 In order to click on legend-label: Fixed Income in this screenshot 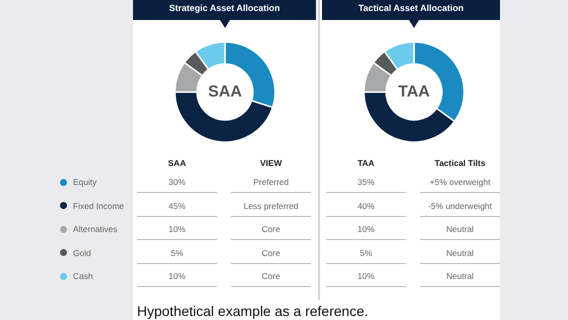, I will do `click(98, 205)`.